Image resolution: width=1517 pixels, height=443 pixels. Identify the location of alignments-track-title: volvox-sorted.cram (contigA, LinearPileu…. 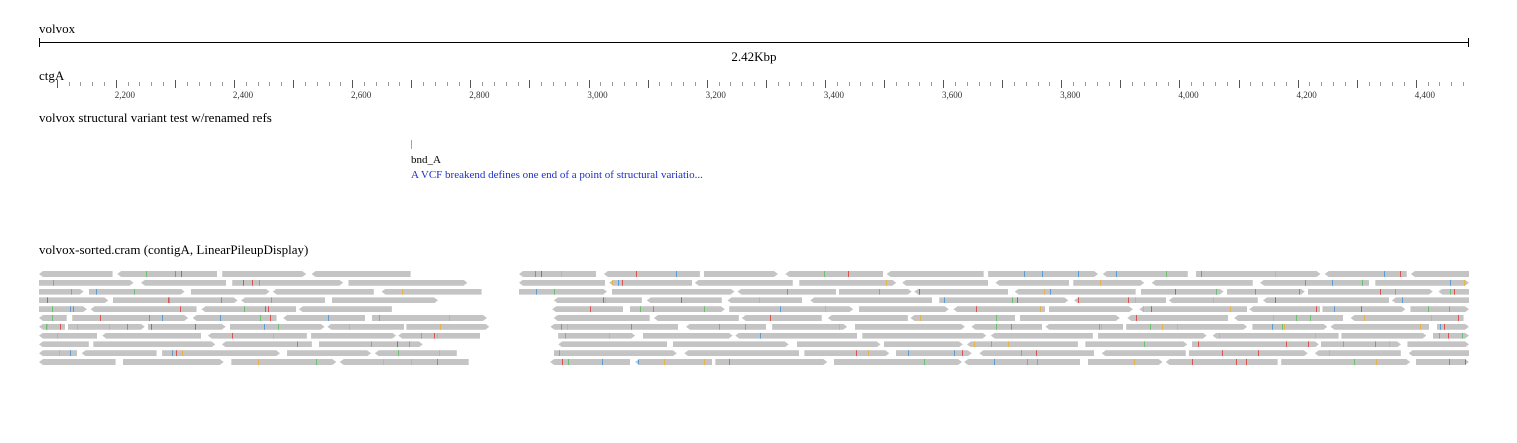
(174, 249).